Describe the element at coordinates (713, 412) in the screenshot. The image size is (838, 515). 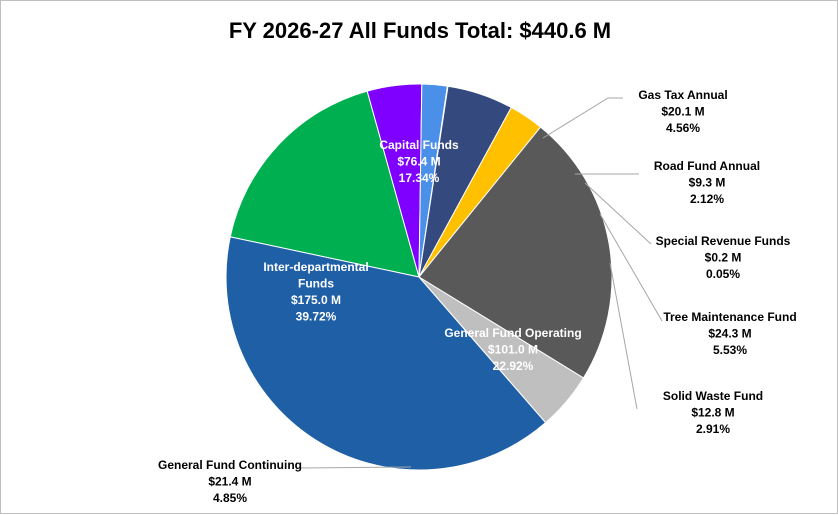
I see `data-label: Solid Waste Fund $12.8 M 2.91%` at that location.